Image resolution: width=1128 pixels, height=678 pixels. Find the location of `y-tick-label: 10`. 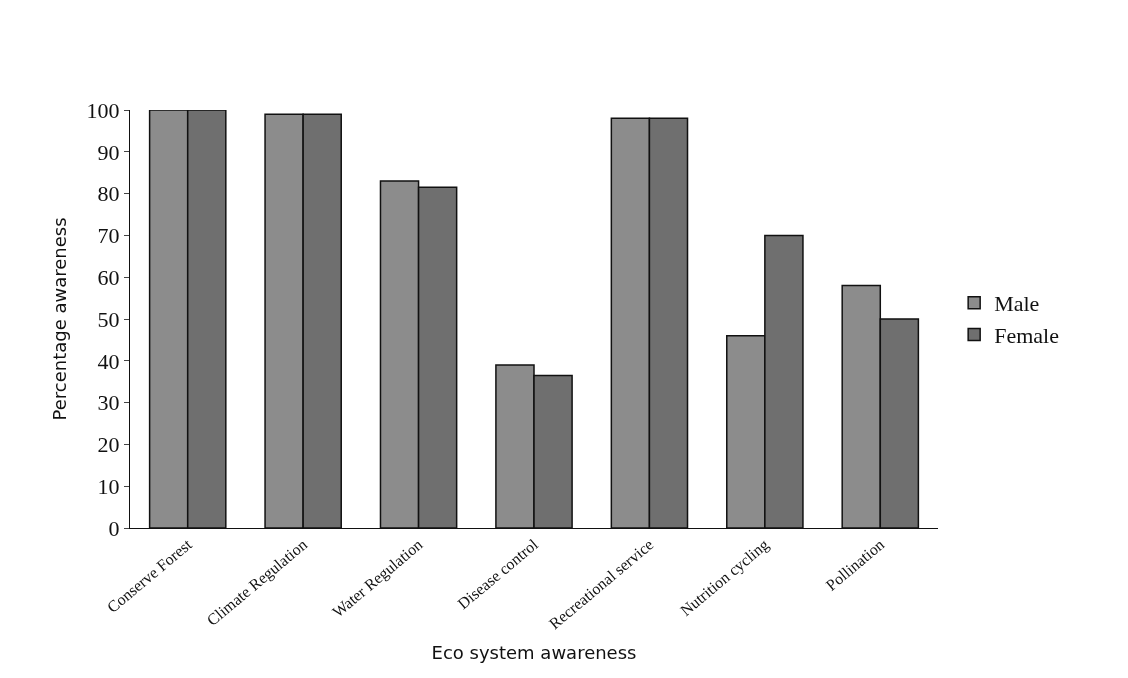

y-tick-label: 10 is located at coordinates (108, 486).